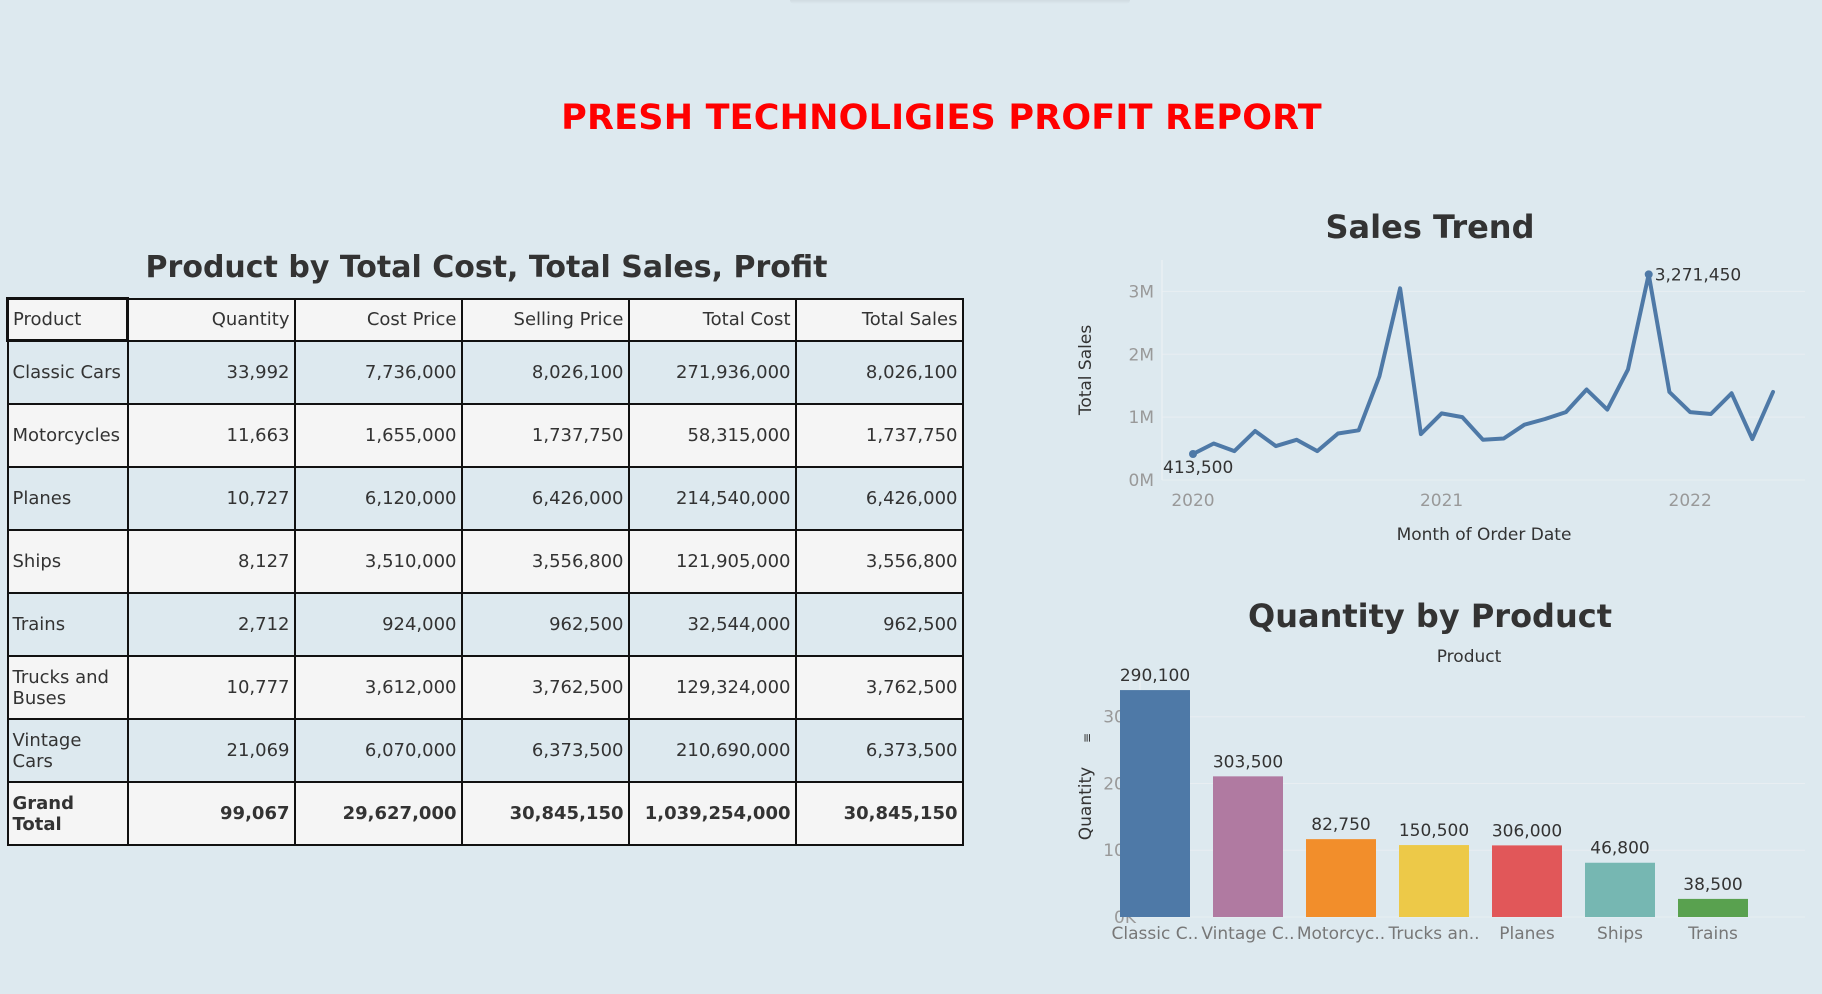 This screenshot has width=1822, height=994. I want to click on bar-data-label: 150,500, so click(1434, 831).